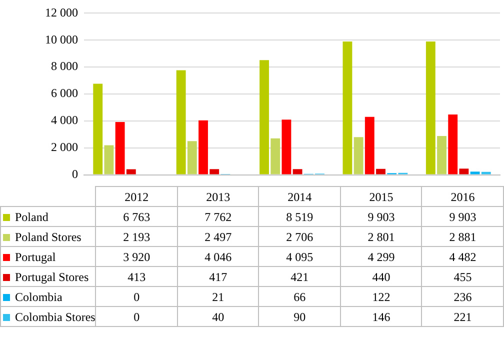  Describe the element at coordinates (218, 236) in the screenshot. I see `data-label: 2 497` at that location.